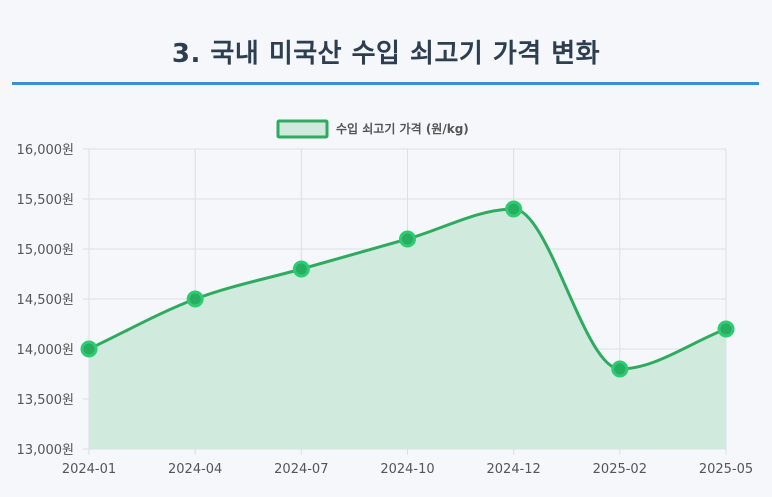  Describe the element at coordinates (45, 200) in the screenshot. I see `y-tick-label: 15,500원` at that location.